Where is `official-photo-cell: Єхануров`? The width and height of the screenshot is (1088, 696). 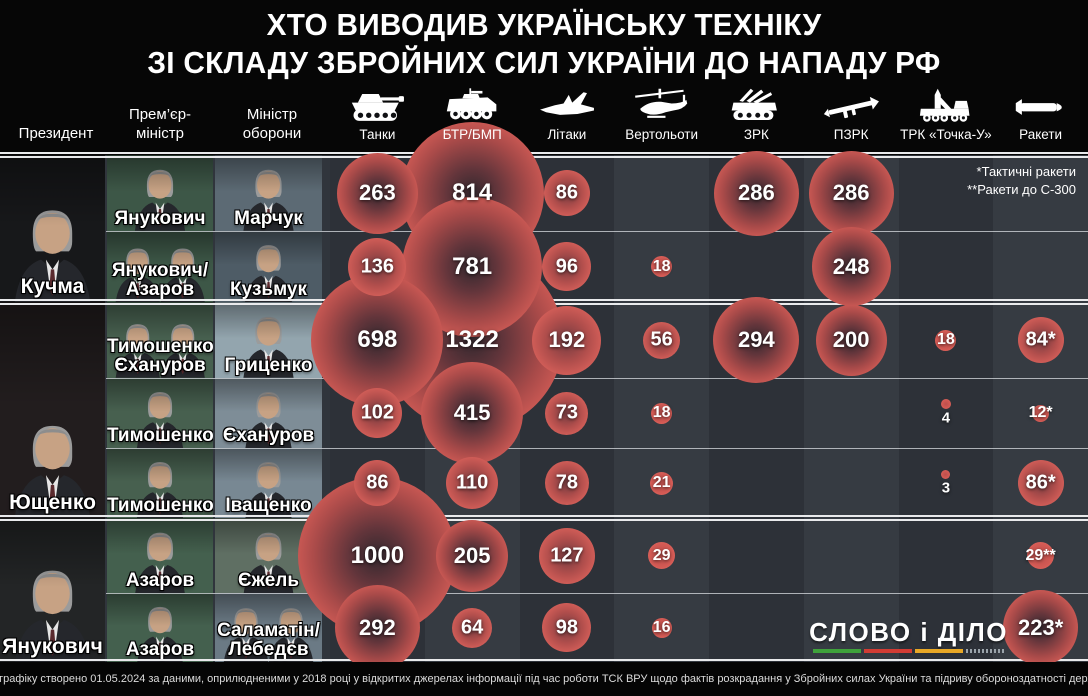
official-photo-cell: Єхануров is located at coordinates (268, 413).